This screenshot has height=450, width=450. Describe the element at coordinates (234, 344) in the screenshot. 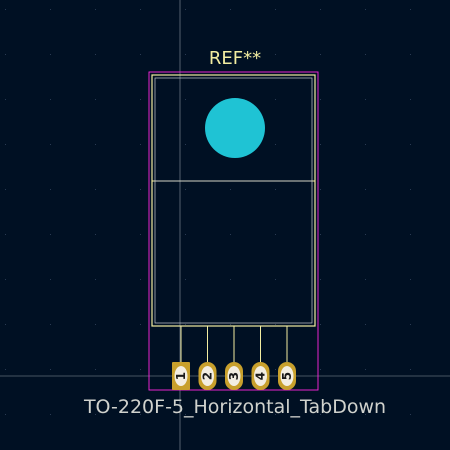

I see `pin-leads` at that location.